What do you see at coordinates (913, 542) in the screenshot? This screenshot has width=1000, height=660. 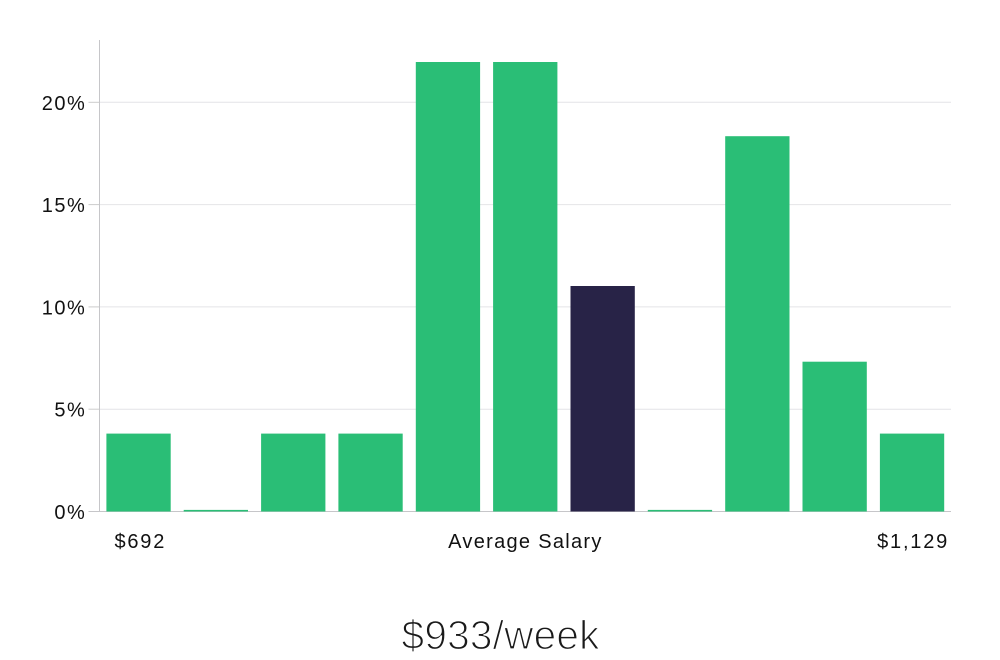 I see `svg-text: $1,129` at bounding box center [913, 542].